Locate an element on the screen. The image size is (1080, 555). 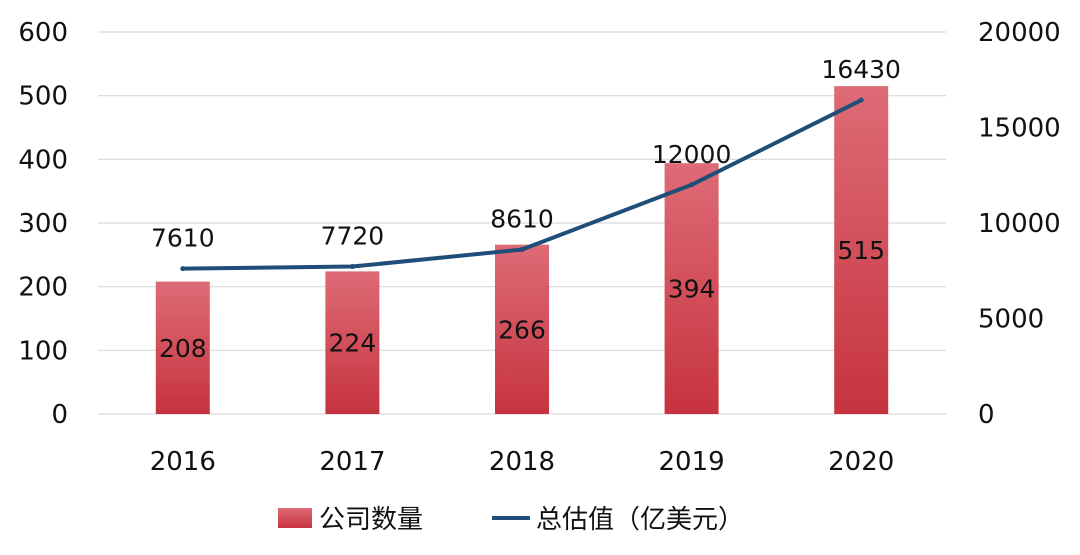
bar-2018 is located at coordinates (522, 329).